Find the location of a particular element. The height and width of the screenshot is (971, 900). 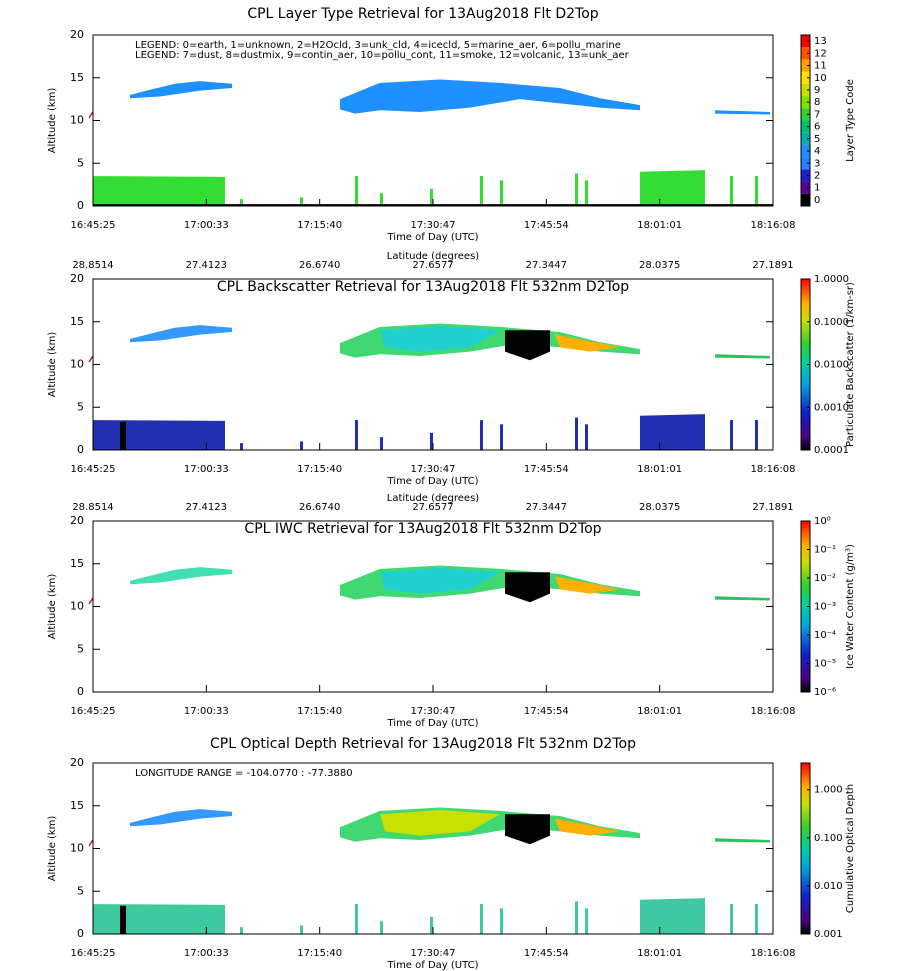

colorbar-tick-label: 10⁻⁴ is located at coordinates (825, 635).